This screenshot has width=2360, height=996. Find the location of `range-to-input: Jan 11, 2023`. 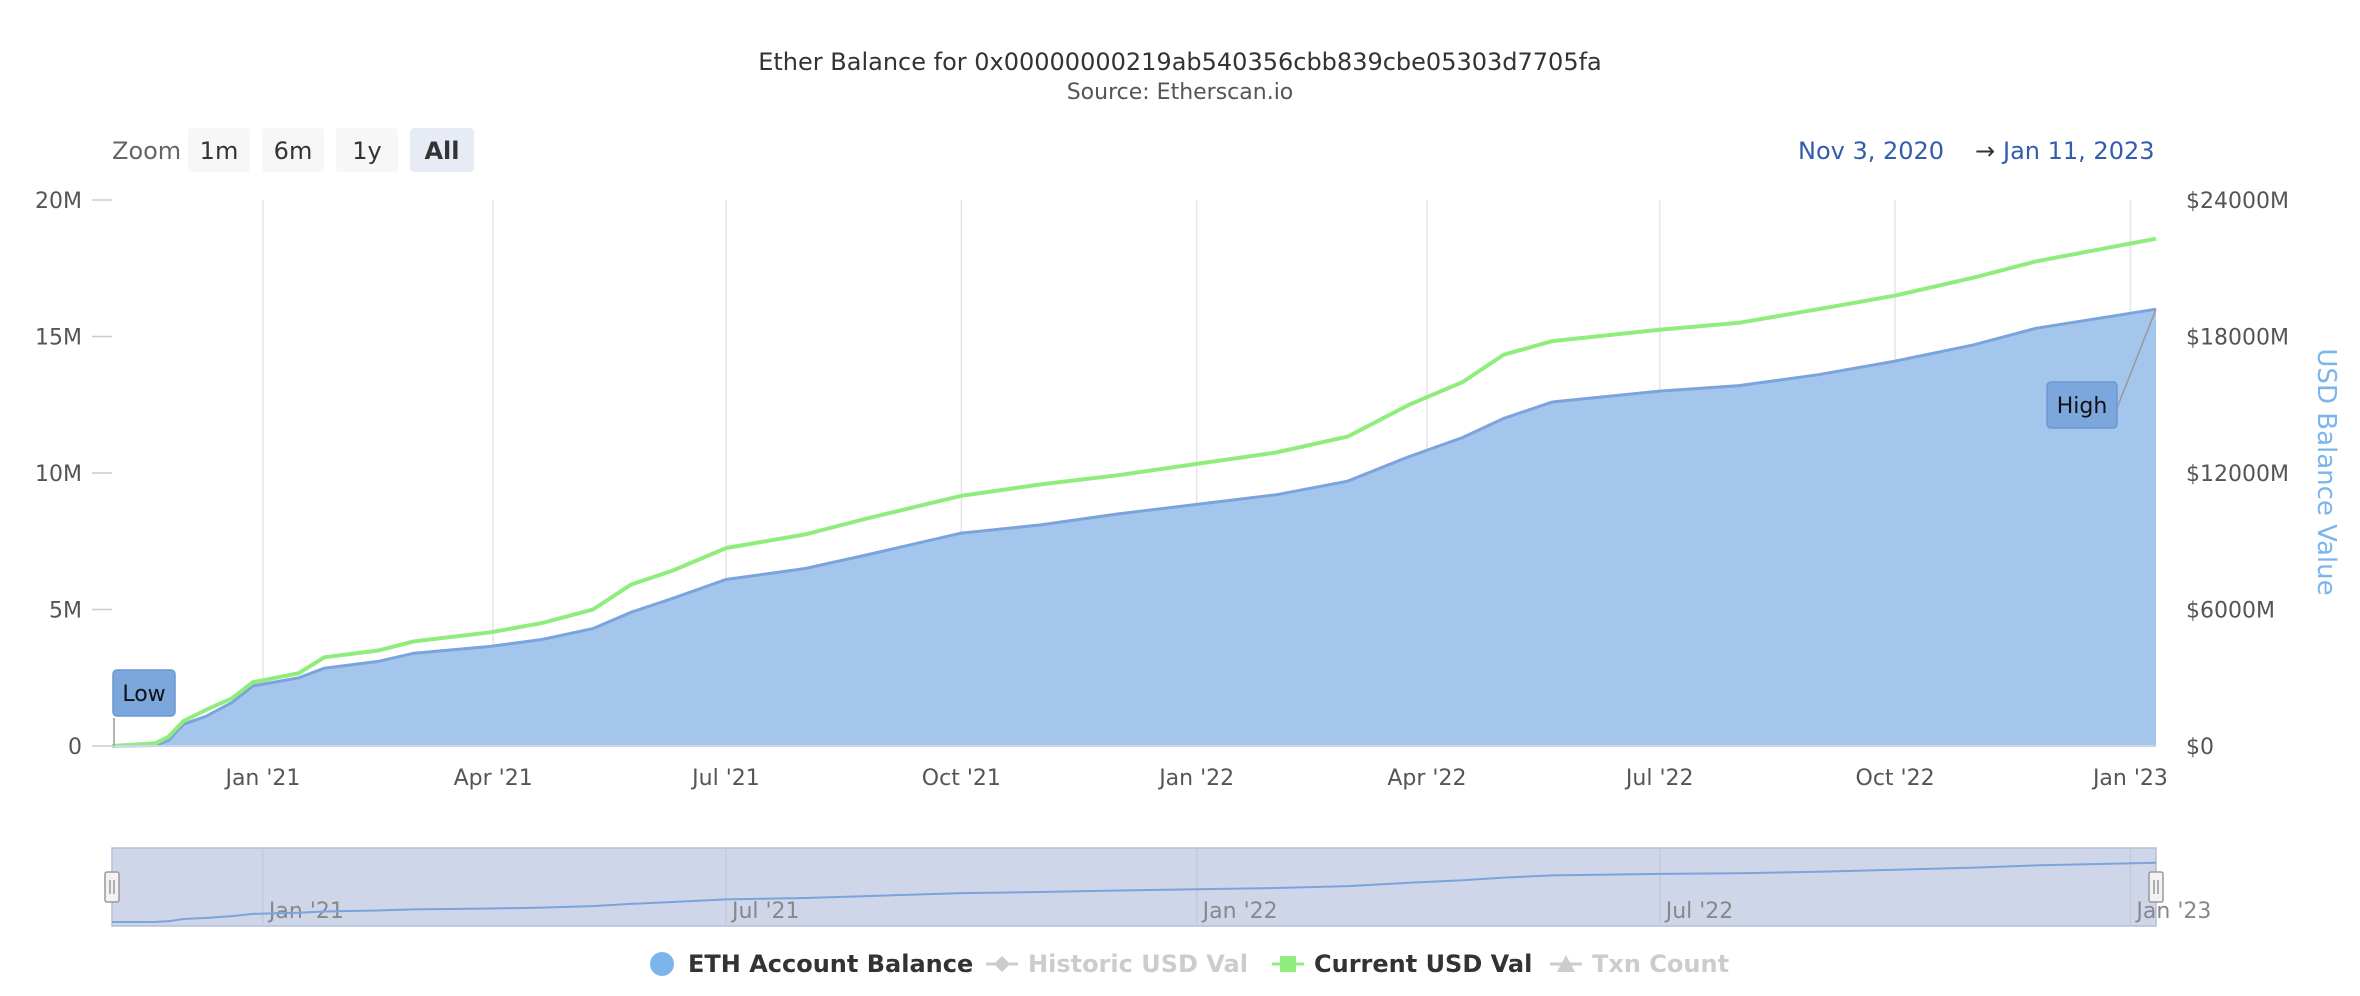

range-to-input: Jan 11, 2023 is located at coordinates (2078, 151).